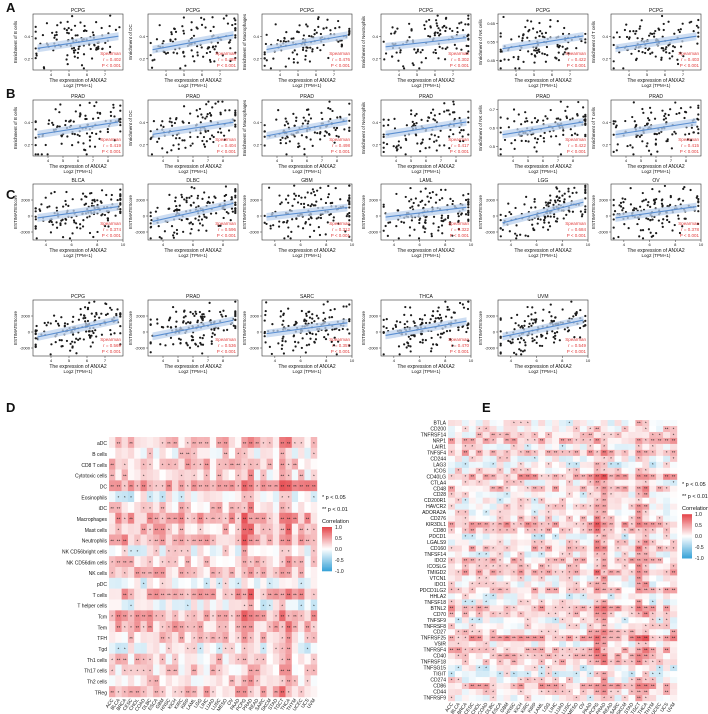  What do you see at coordinates (605, 36) in the screenshot?
I see `y-tick-label: 0.4` at bounding box center [605, 36].